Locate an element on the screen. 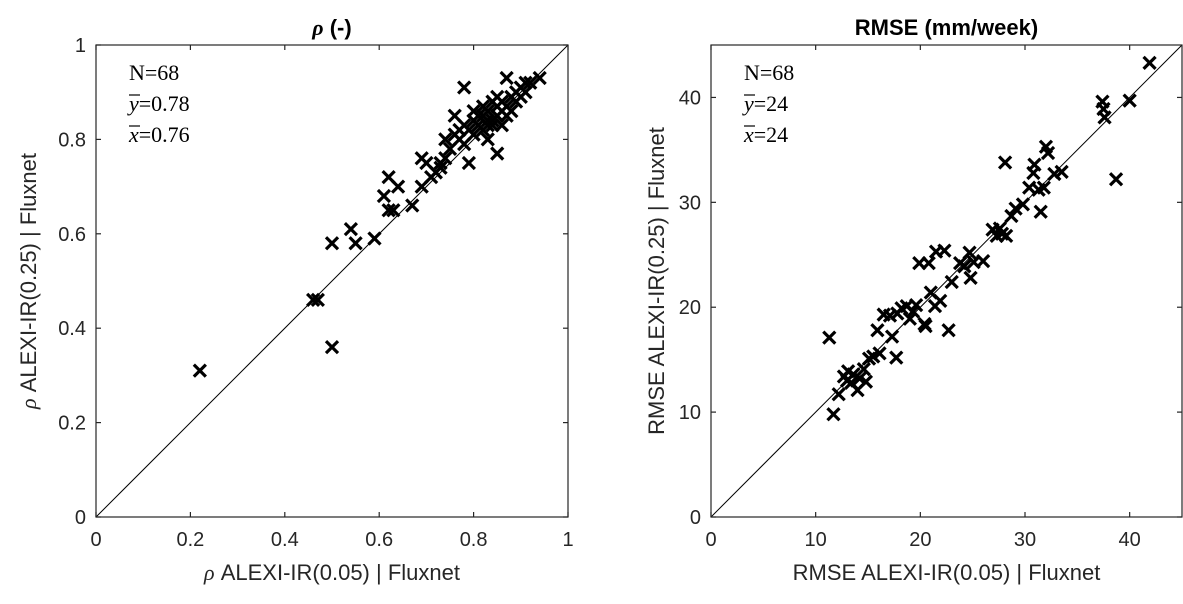 Image resolution: width=1183 pixels, height=604 pixels. y-tick-label: 0.8 is located at coordinates (72, 140).